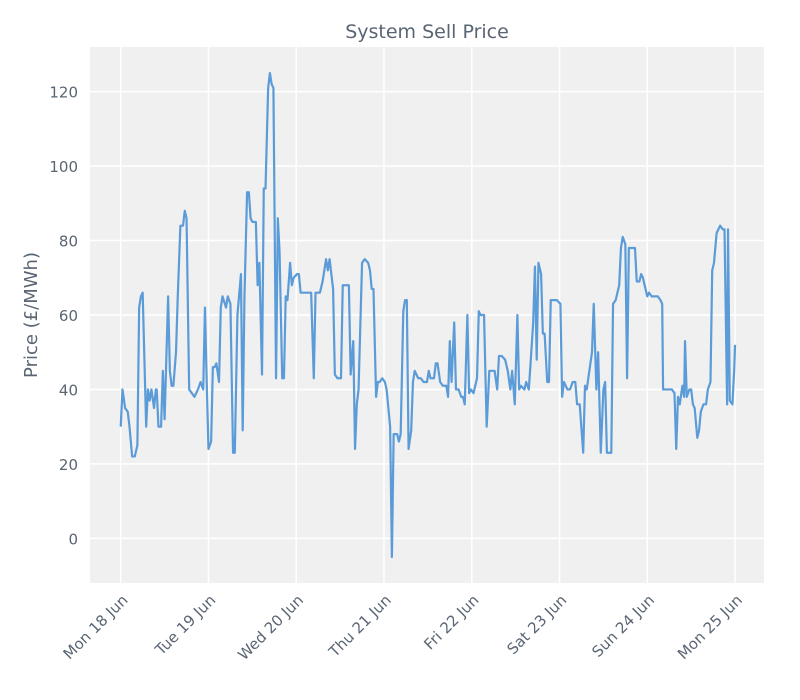  I want to click on y-tick-label: 80, so click(68, 242).